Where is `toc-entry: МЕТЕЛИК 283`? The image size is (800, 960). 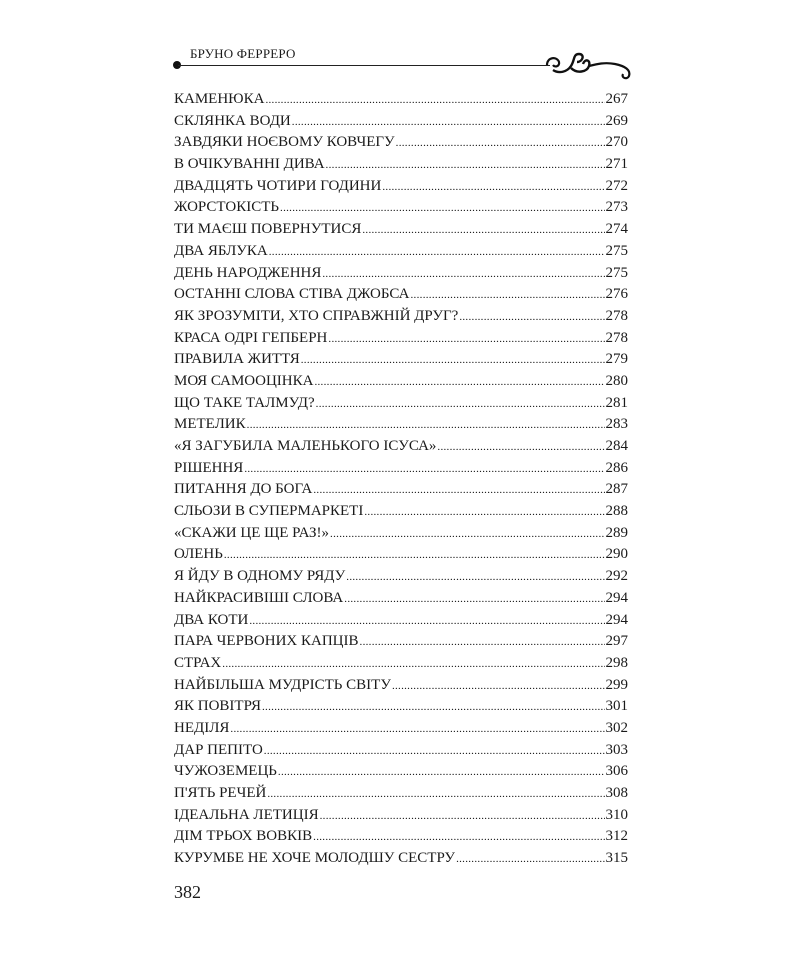
toc-entry: МЕТЕЛИК 283 is located at coordinates (401, 425).